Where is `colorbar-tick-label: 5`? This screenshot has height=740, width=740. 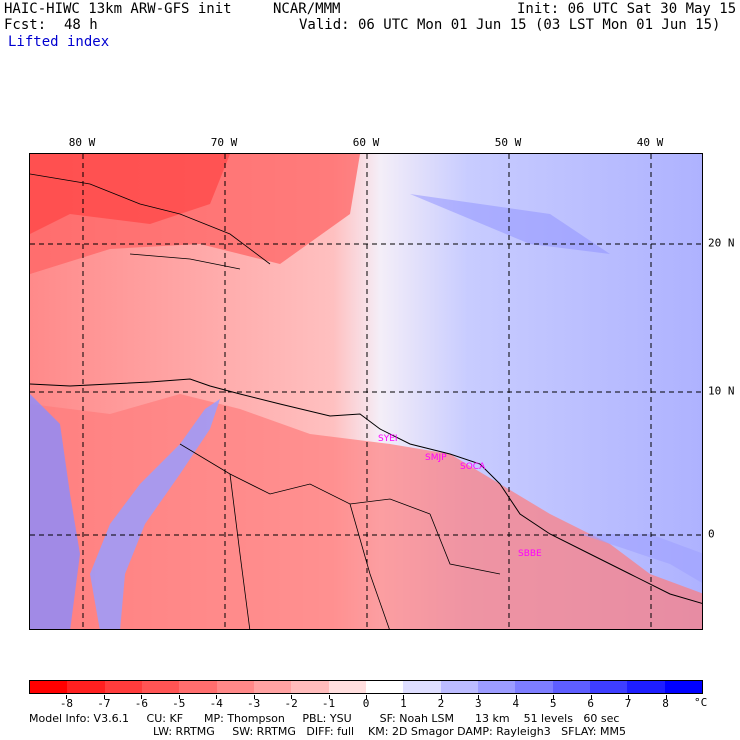
colorbar-tick-label: 5 is located at coordinates (553, 703).